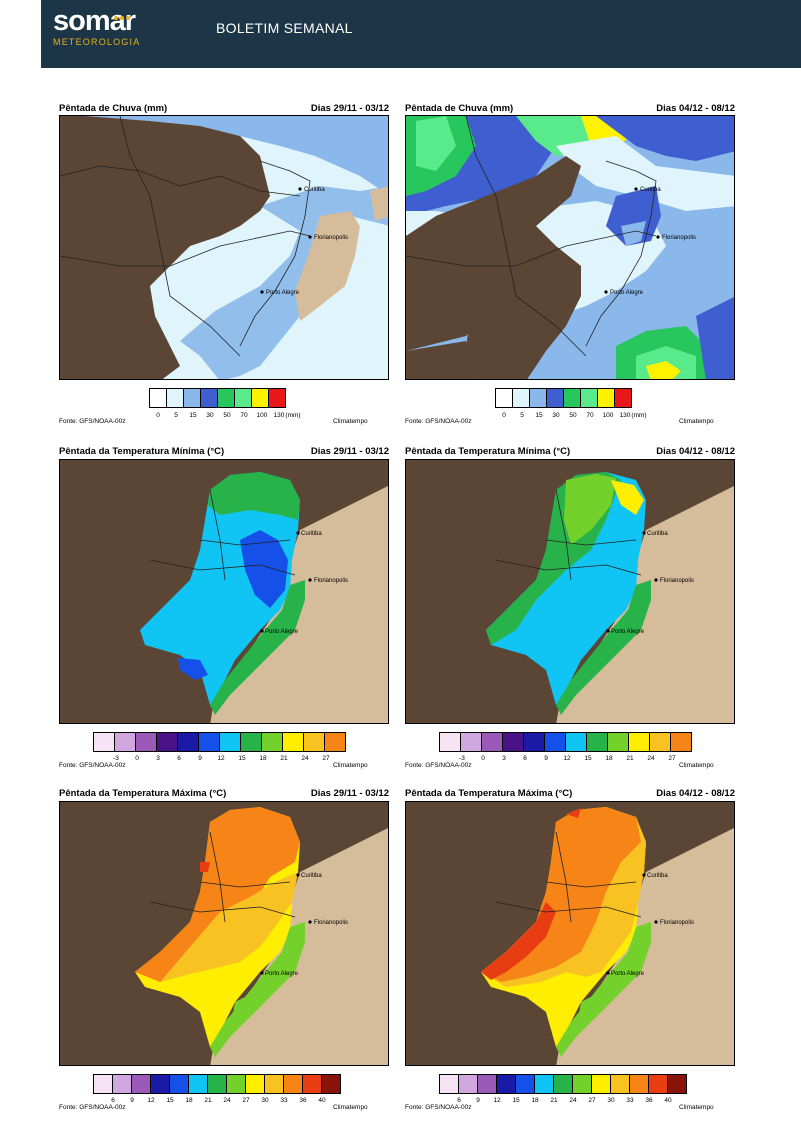 The width and height of the screenshot is (801, 1122). Describe the element at coordinates (570, 247) in the screenshot. I see `rain-map-2: Curitiba Florianopolis Porto Alegre` at that location.